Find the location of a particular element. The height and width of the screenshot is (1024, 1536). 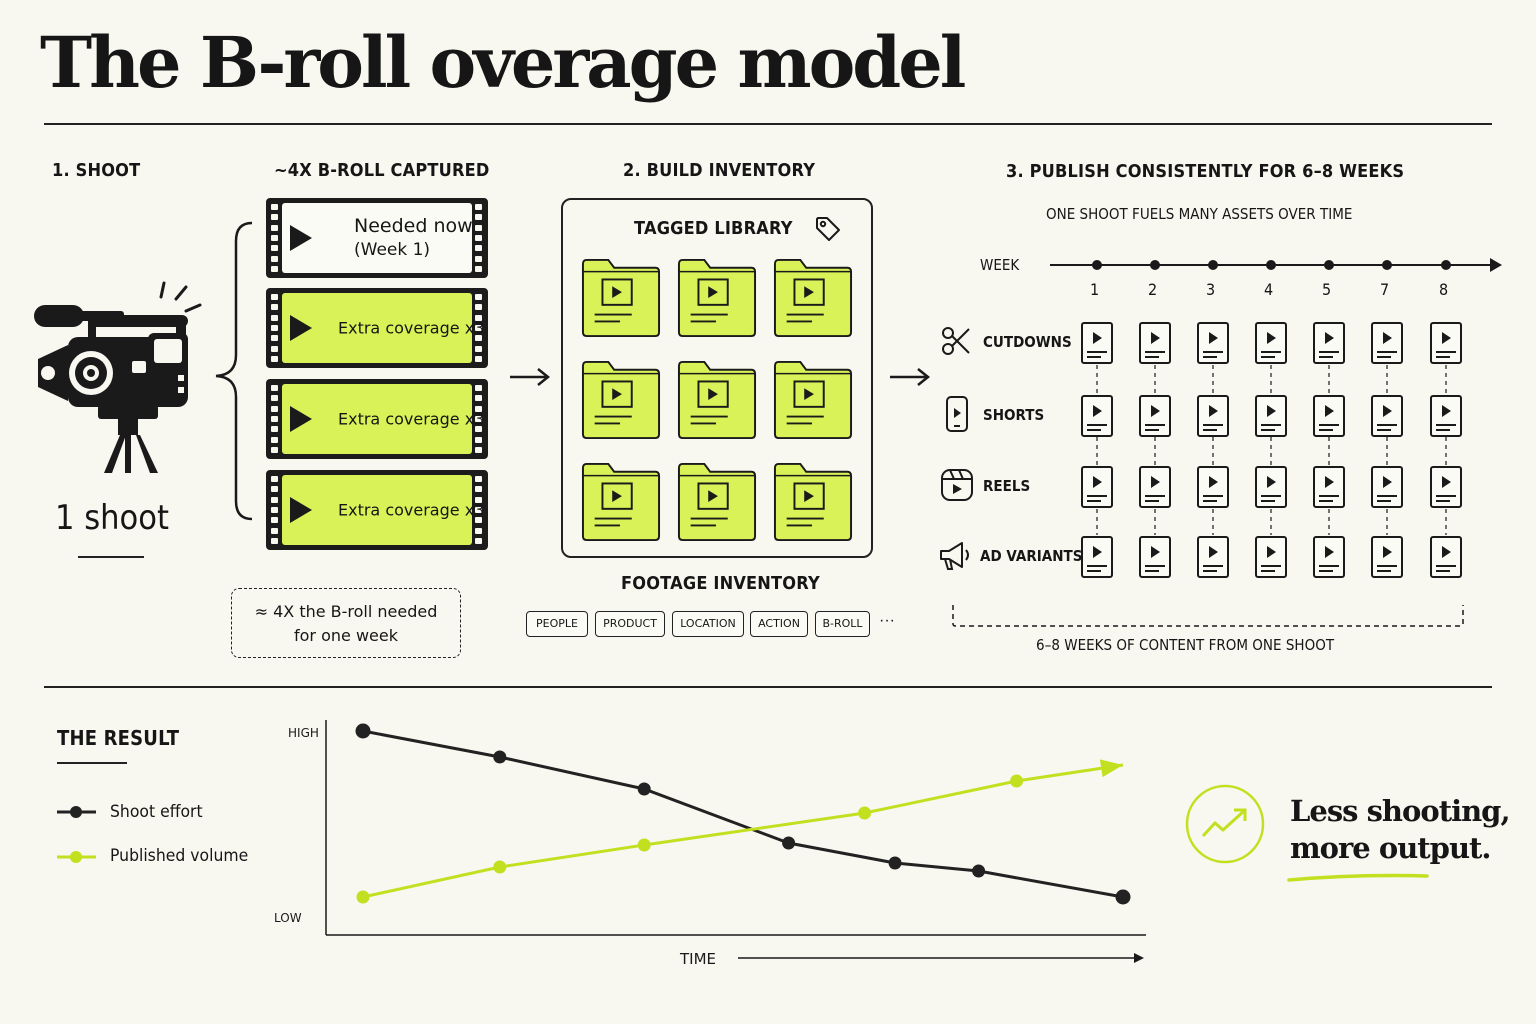

tag-b-roll: B-ROLL is located at coordinates (842, 624).